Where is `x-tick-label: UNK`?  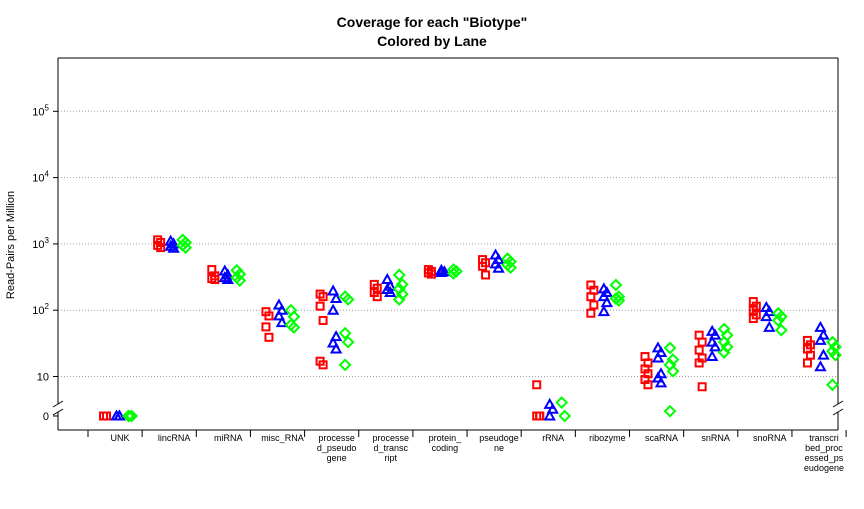 x-tick-label: UNK is located at coordinates (119, 438).